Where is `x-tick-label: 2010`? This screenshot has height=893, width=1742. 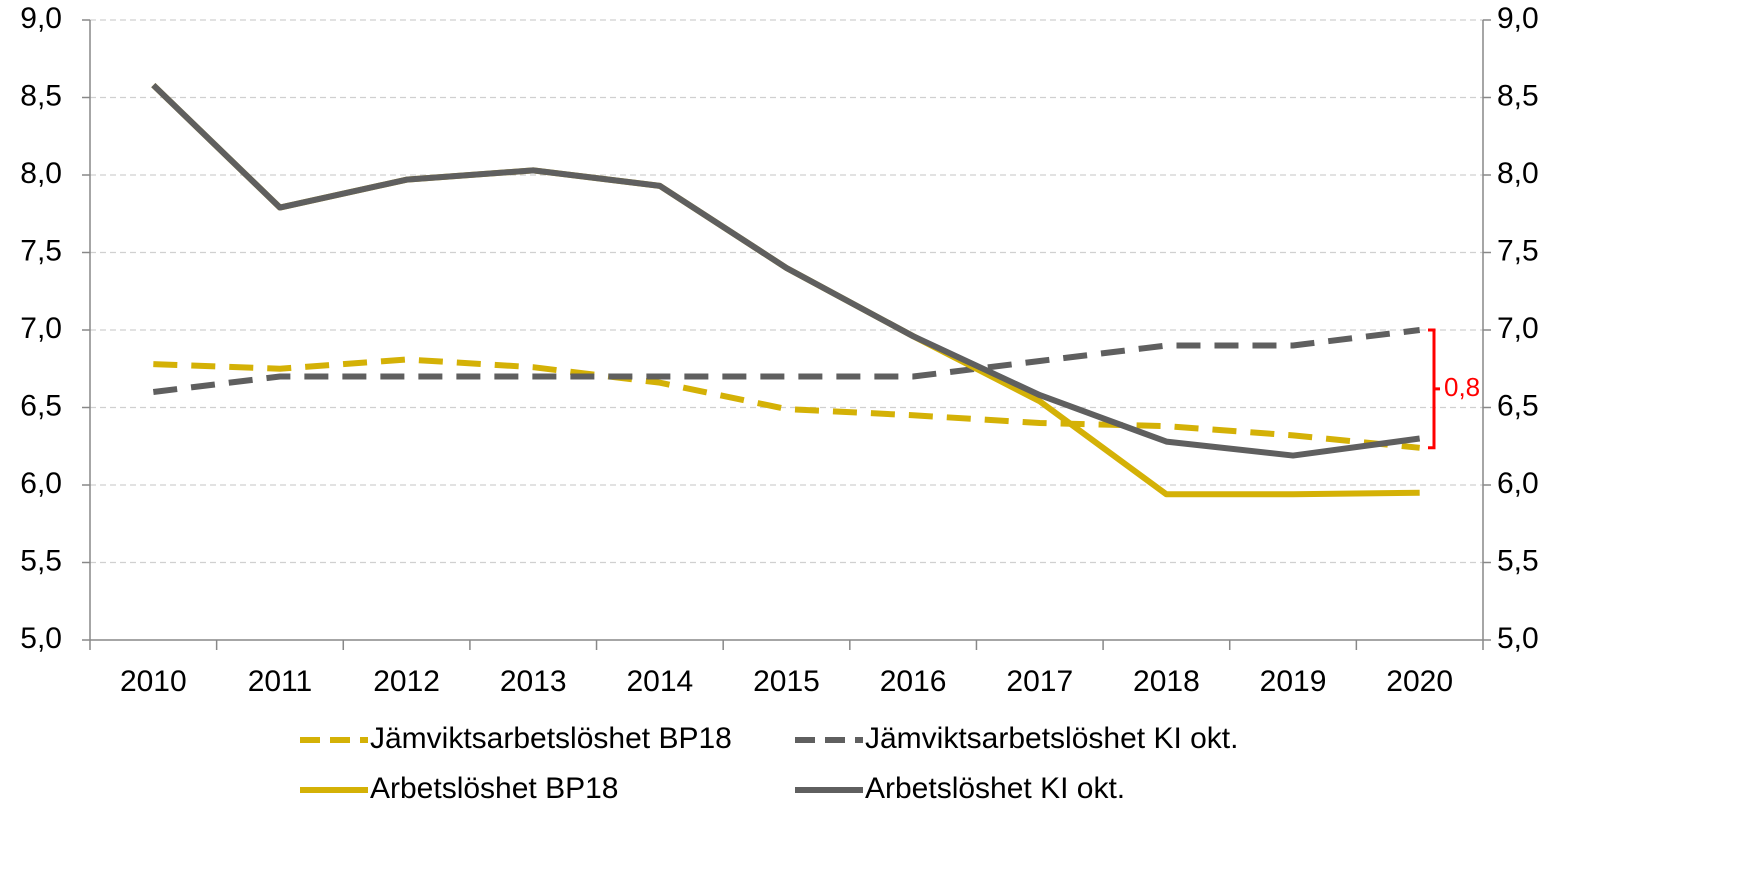
x-tick-label: 2010 is located at coordinates (153, 681).